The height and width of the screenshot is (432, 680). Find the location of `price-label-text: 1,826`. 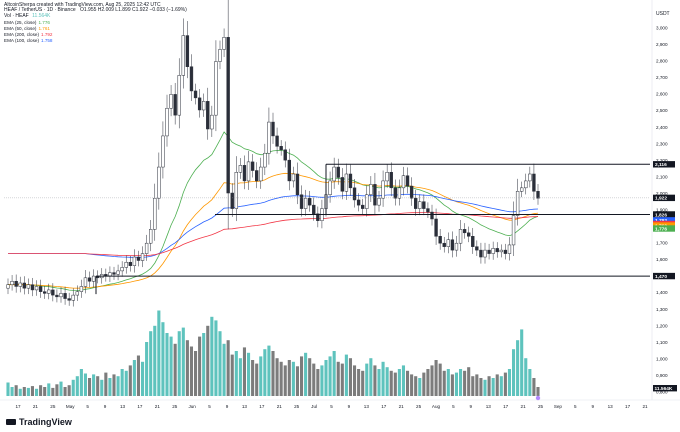

price-label-text: 1,826 is located at coordinates (661, 215).